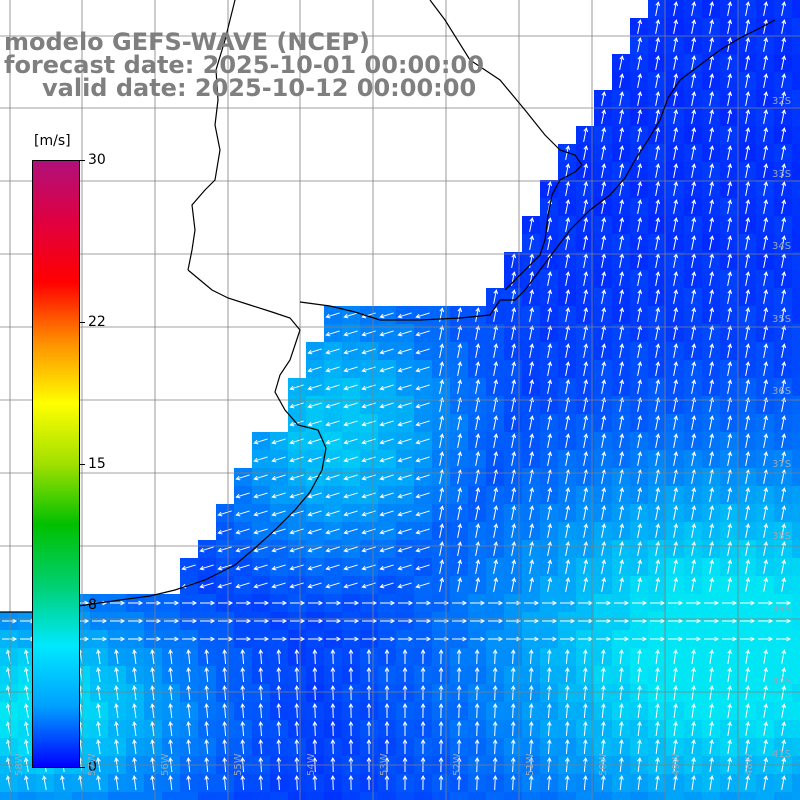 The width and height of the screenshot is (800, 800). I want to click on lon-label: 50W, so click(603, 764).